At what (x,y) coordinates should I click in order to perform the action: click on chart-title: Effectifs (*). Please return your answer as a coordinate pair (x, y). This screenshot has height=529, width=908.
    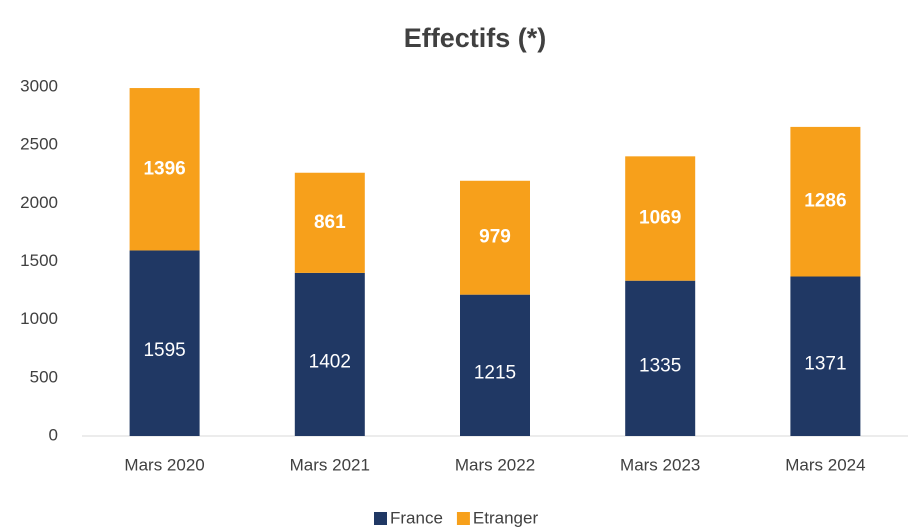
    Looking at the image, I should click on (475, 38).